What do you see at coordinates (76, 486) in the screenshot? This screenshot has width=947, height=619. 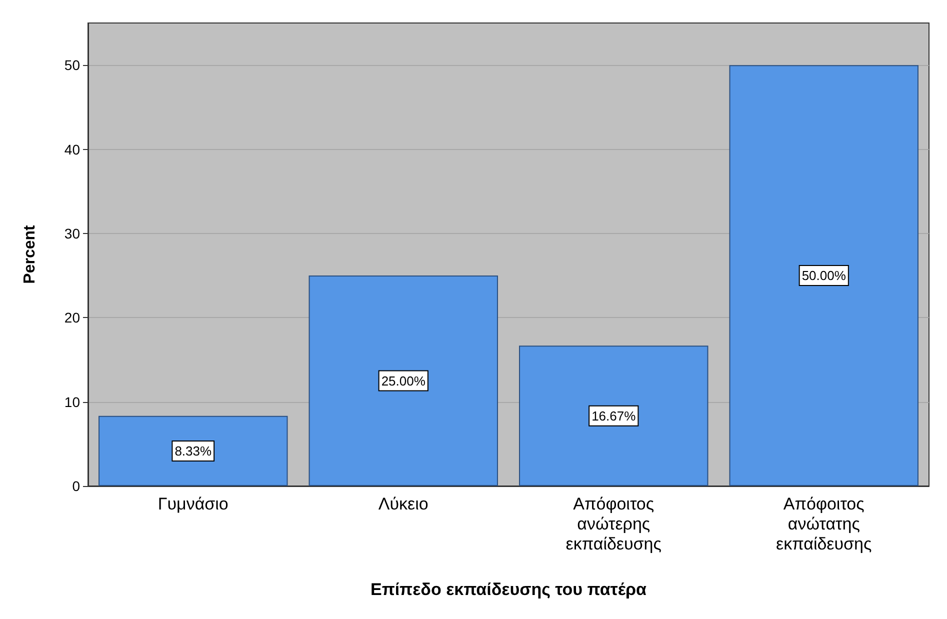 I see `y-tick-label: 0` at bounding box center [76, 486].